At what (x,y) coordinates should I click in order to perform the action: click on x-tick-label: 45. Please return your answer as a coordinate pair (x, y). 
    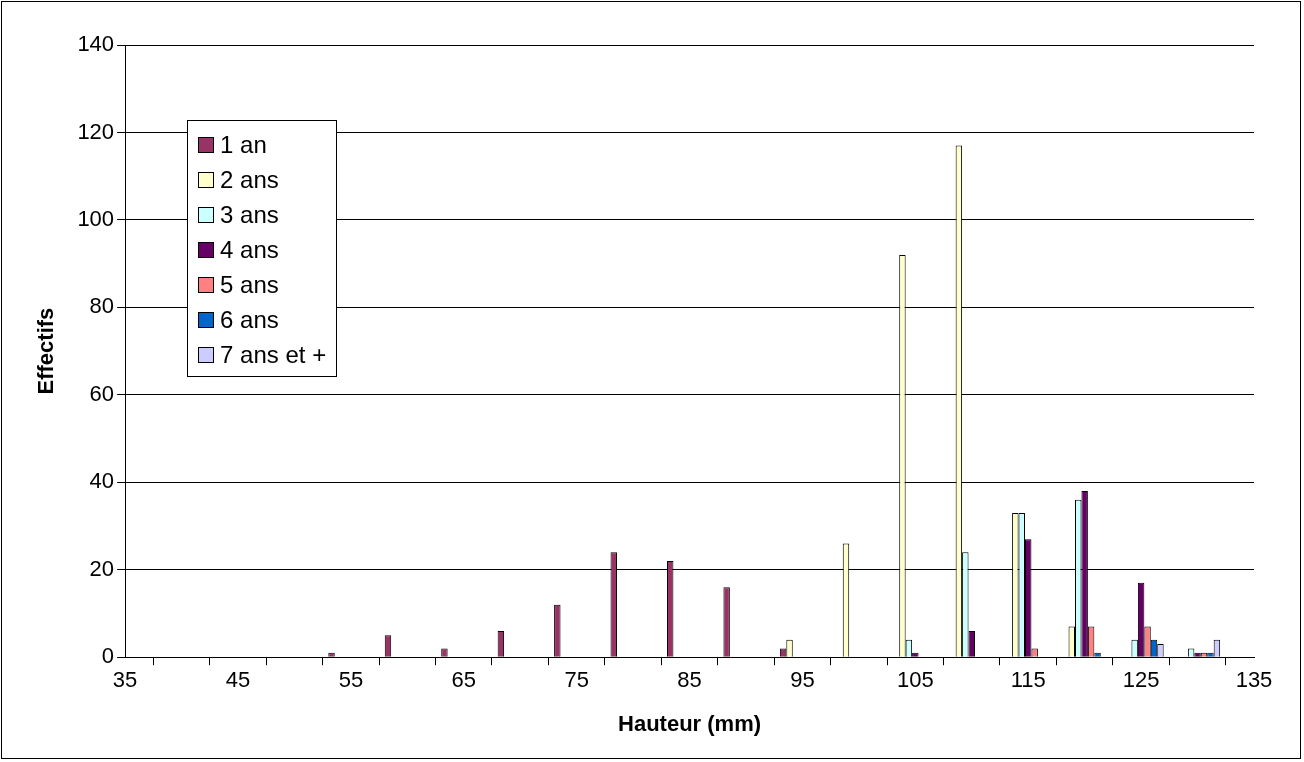
    Looking at the image, I should click on (238, 680).